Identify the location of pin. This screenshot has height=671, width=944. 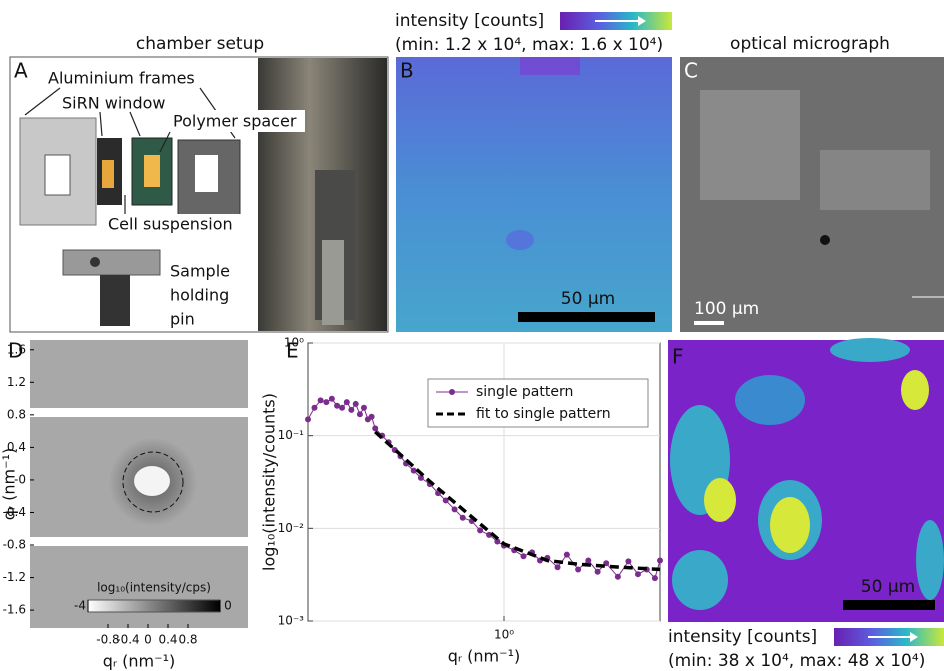
(115, 300).